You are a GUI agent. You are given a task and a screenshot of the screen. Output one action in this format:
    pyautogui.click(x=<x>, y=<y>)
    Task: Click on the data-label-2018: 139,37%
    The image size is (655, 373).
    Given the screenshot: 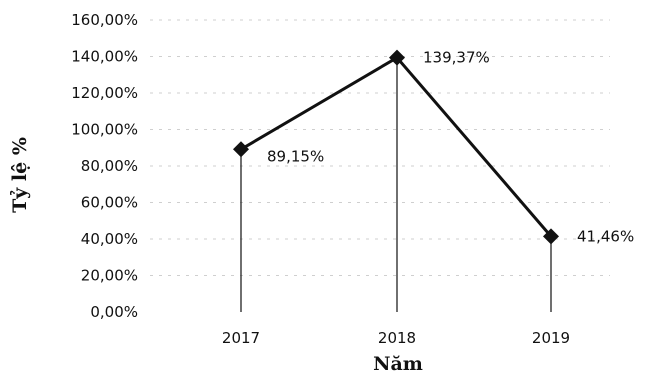 What is the action you would take?
    pyautogui.click(x=456, y=58)
    